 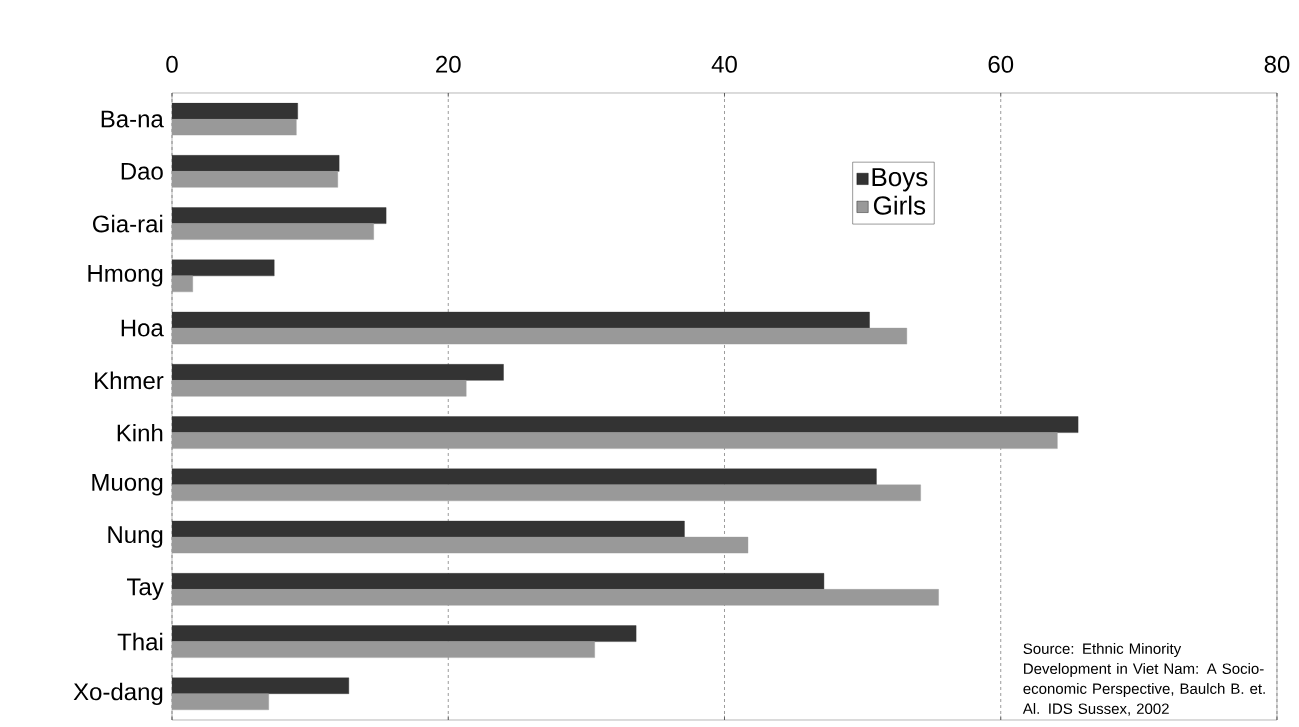 I want to click on y-tick-label: Hoa, so click(x=142, y=328).